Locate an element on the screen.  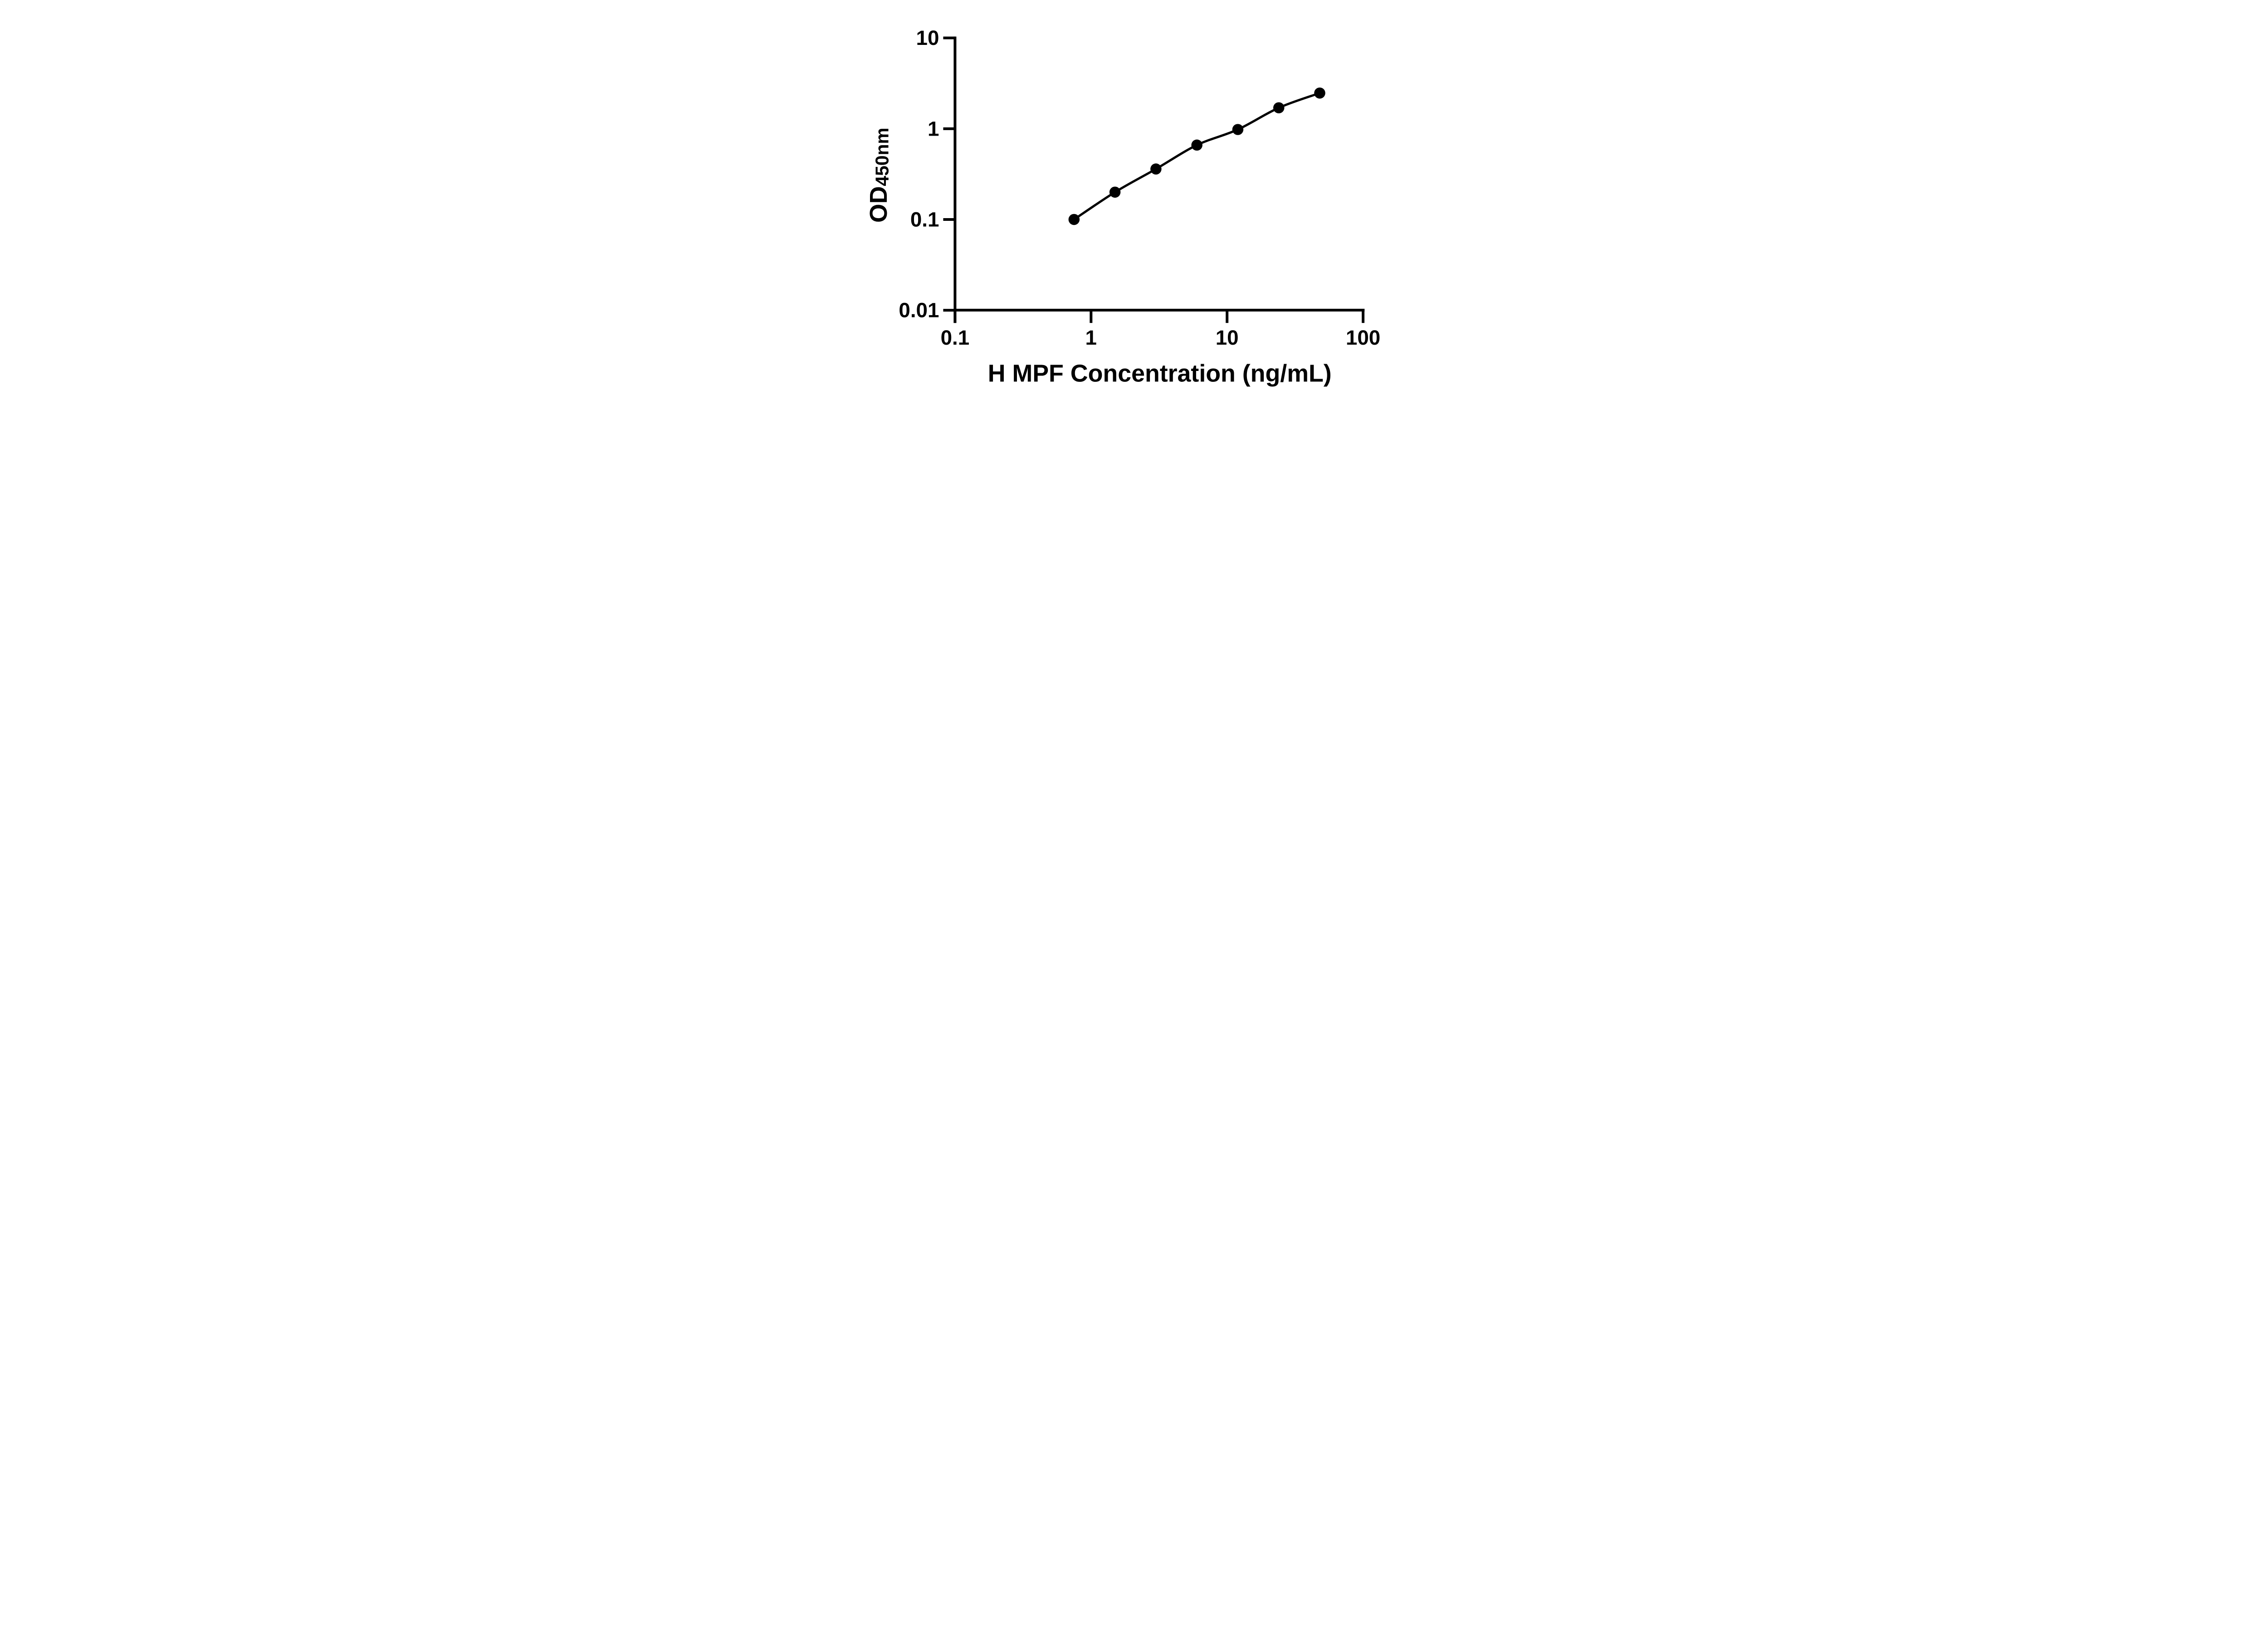
y-axis-title: OD450nm is located at coordinates (879, 175).